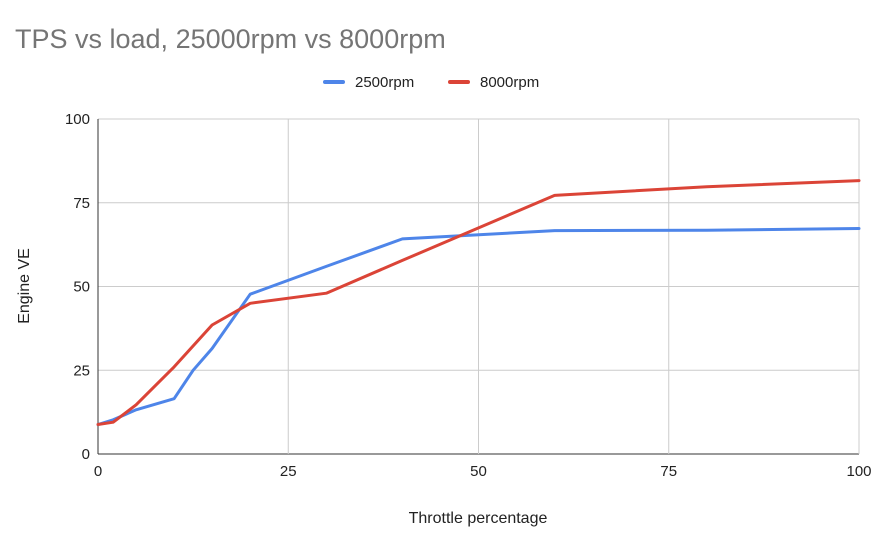 The height and width of the screenshot is (549, 884). I want to click on x-tick-label: 100, so click(858, 471).